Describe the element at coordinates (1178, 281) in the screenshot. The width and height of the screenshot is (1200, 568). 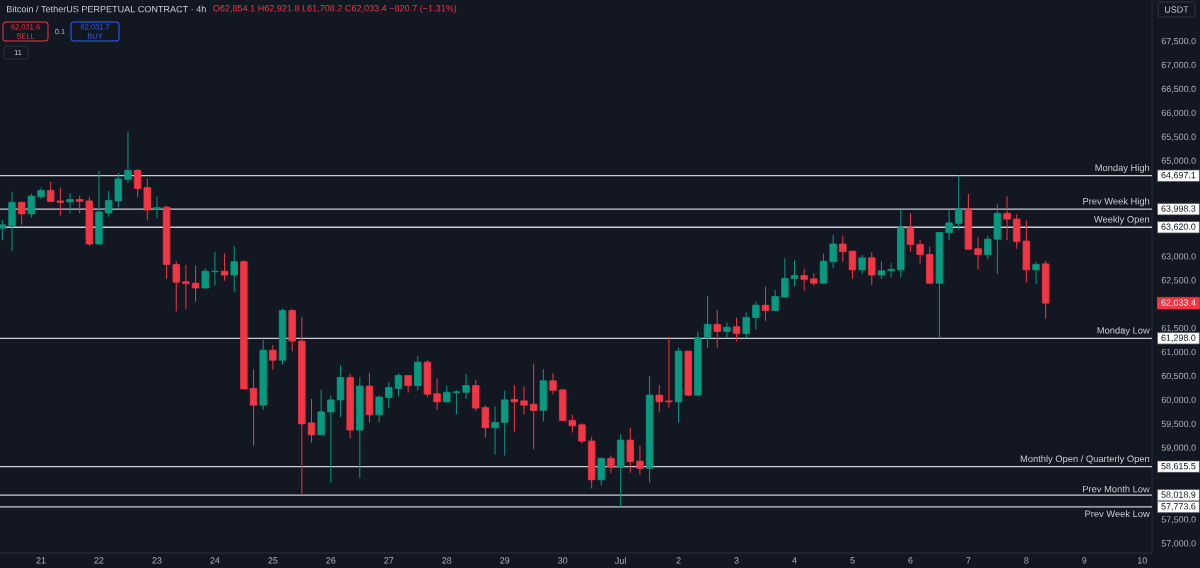
I see `y-tick-label: 62,500.0` at that location.